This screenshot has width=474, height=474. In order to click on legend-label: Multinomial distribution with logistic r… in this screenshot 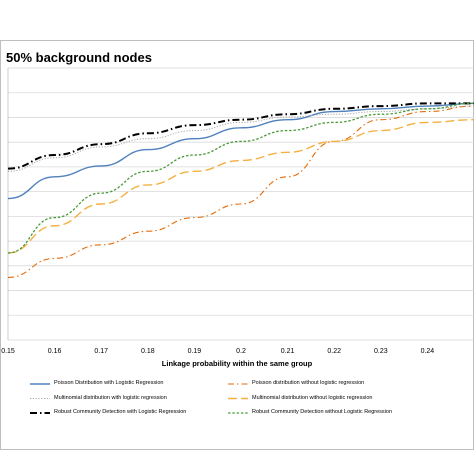, I will do `click(110, 397)`.